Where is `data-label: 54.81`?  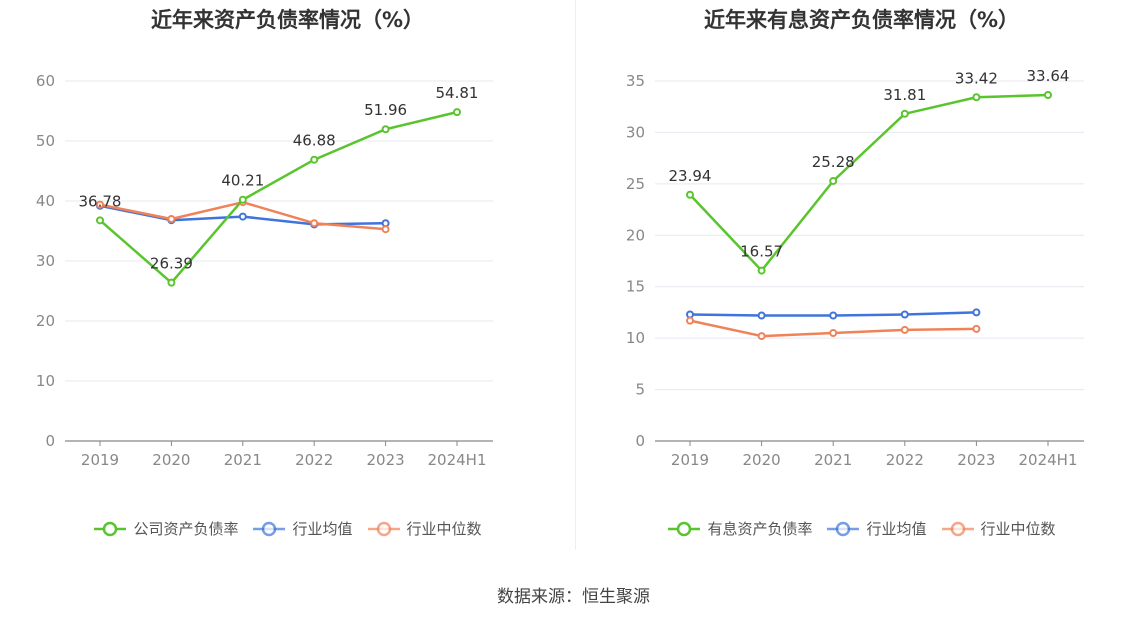 data-label: 54.81 is located at coordinates (457, 93).